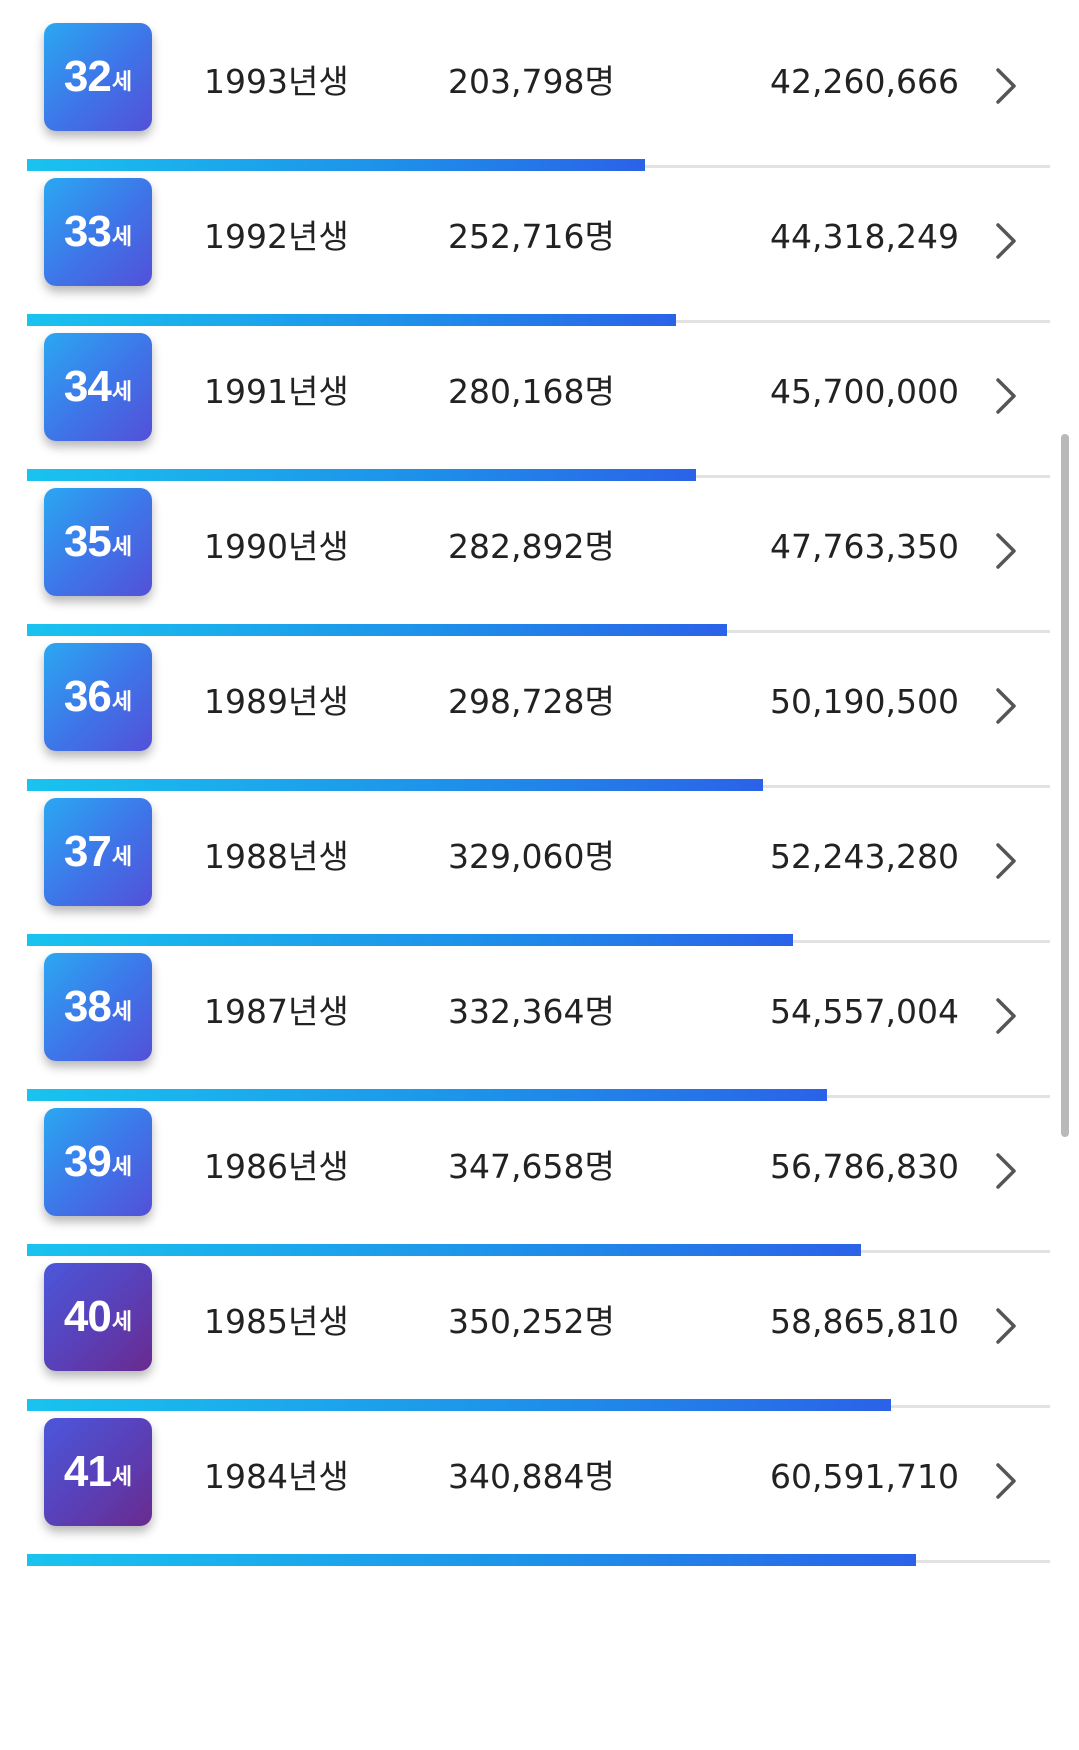  I want to click on age-badge: 37 세, so click(98, 852).